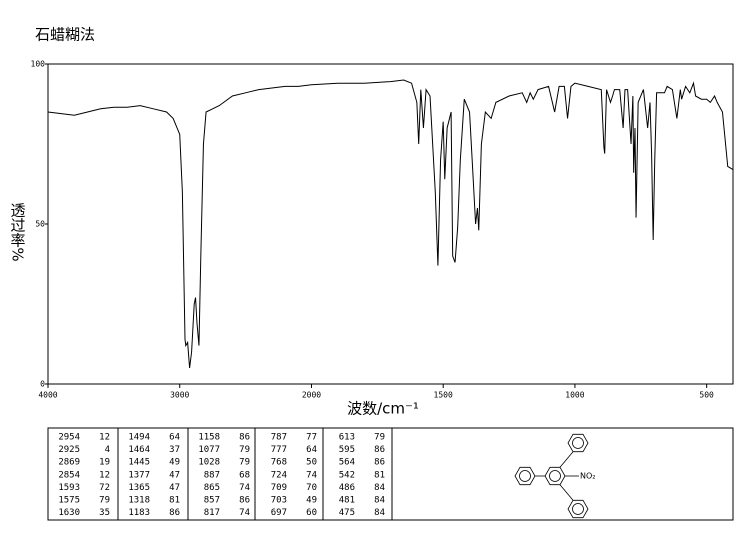 This screenshot has height=539, width=743. What do you see at coordinates (42, 384) in the screenshot?
I see `y-tick-label: 0` at bounding box center [42, 384].